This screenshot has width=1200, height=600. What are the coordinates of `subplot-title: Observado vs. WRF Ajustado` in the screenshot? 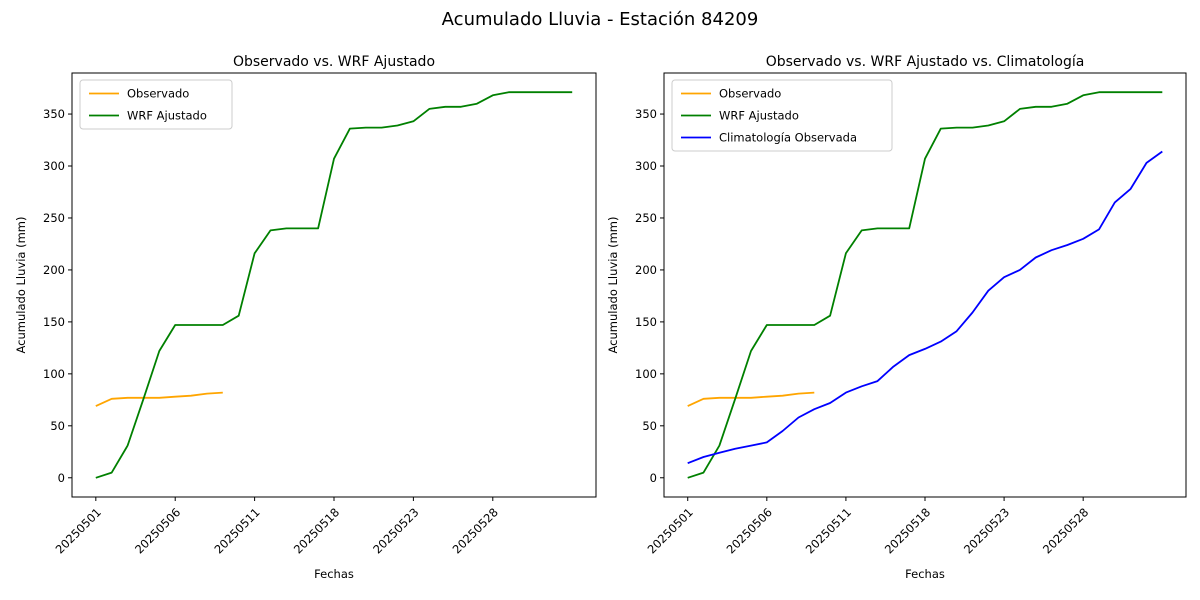 It's located at (334, 62).